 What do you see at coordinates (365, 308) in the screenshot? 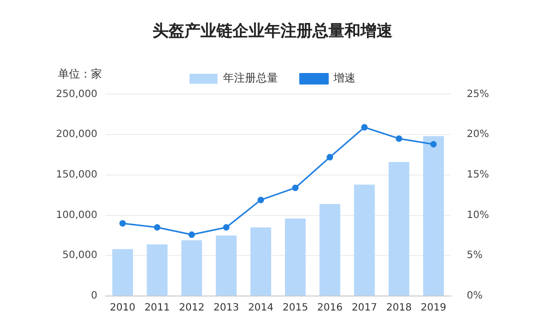
I see `x-tick-label: 2017` at bounding box center [365, 308].